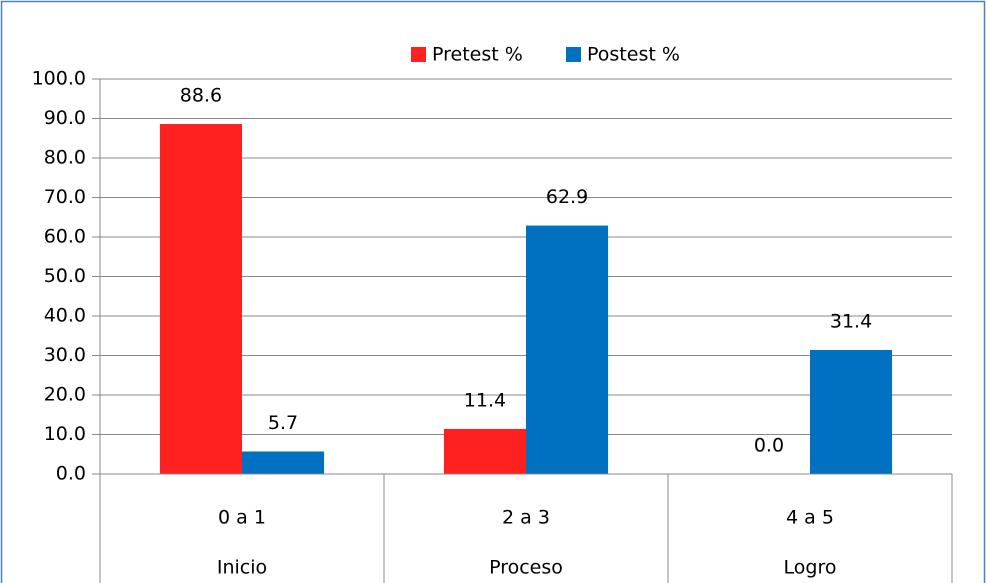 The height and width of the screenshot is (583, 987). What do you see at coordinates (65, 197) in the screenshot?
I see `y-tick-label: 70.0` at bounding box center [65, 197].